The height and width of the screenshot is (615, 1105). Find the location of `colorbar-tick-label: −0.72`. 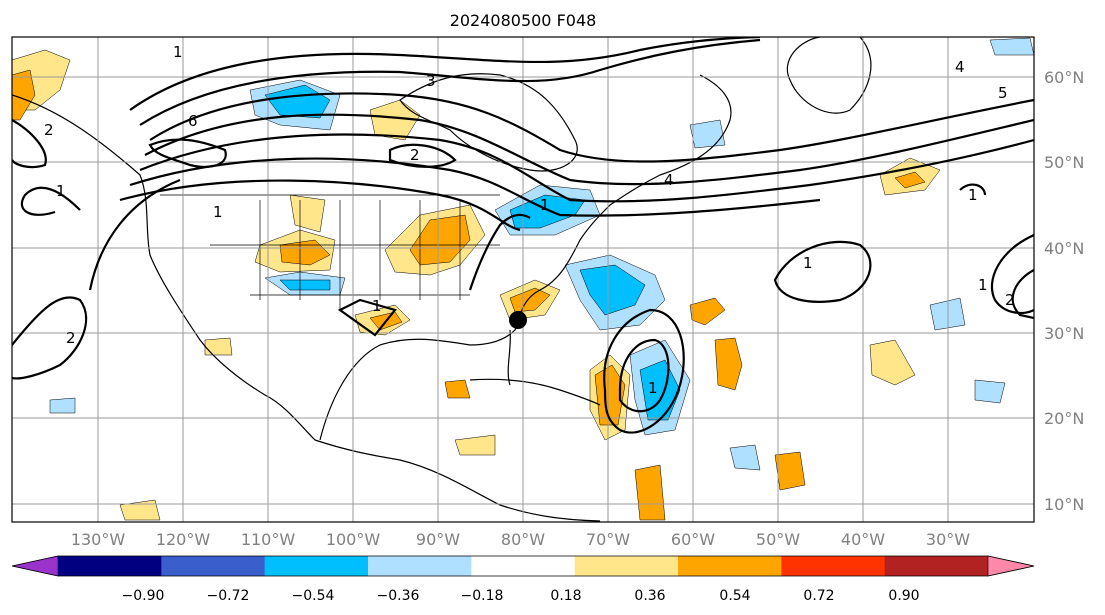

colorbar-tick-label: −0.72 is located at coordinates (228, 596).